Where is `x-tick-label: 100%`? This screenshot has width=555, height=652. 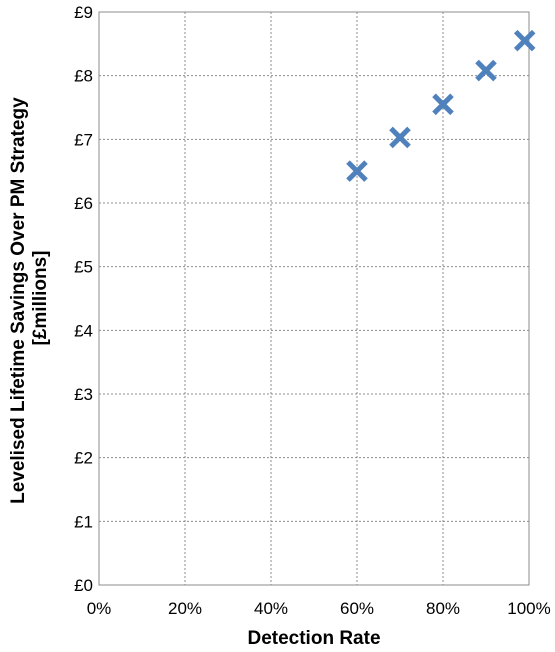
x-tick-label: 100% is located at coordinates (528, 608).